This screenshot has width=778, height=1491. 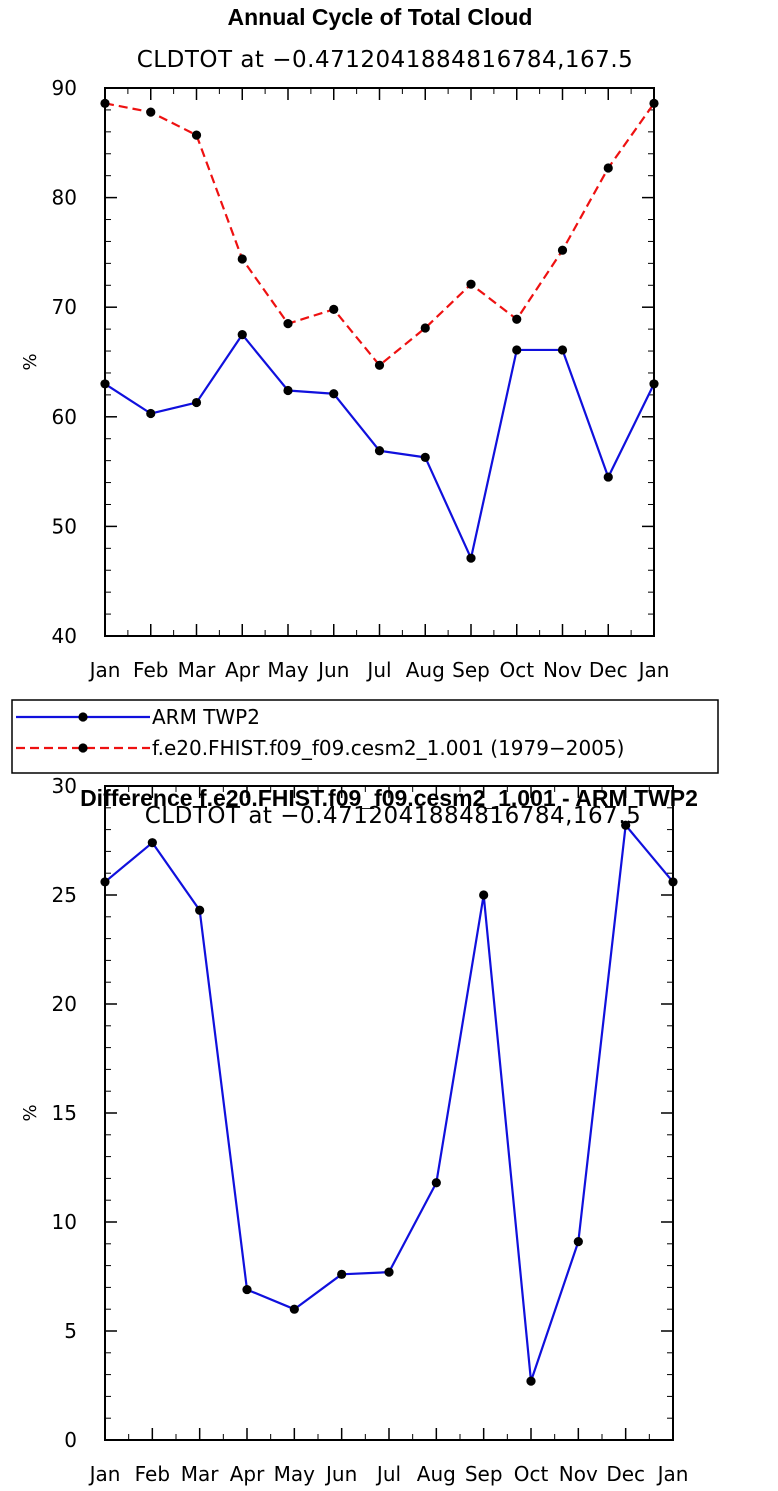 I want to click on y-tick-label: 10, so click(x=64, y=1222).